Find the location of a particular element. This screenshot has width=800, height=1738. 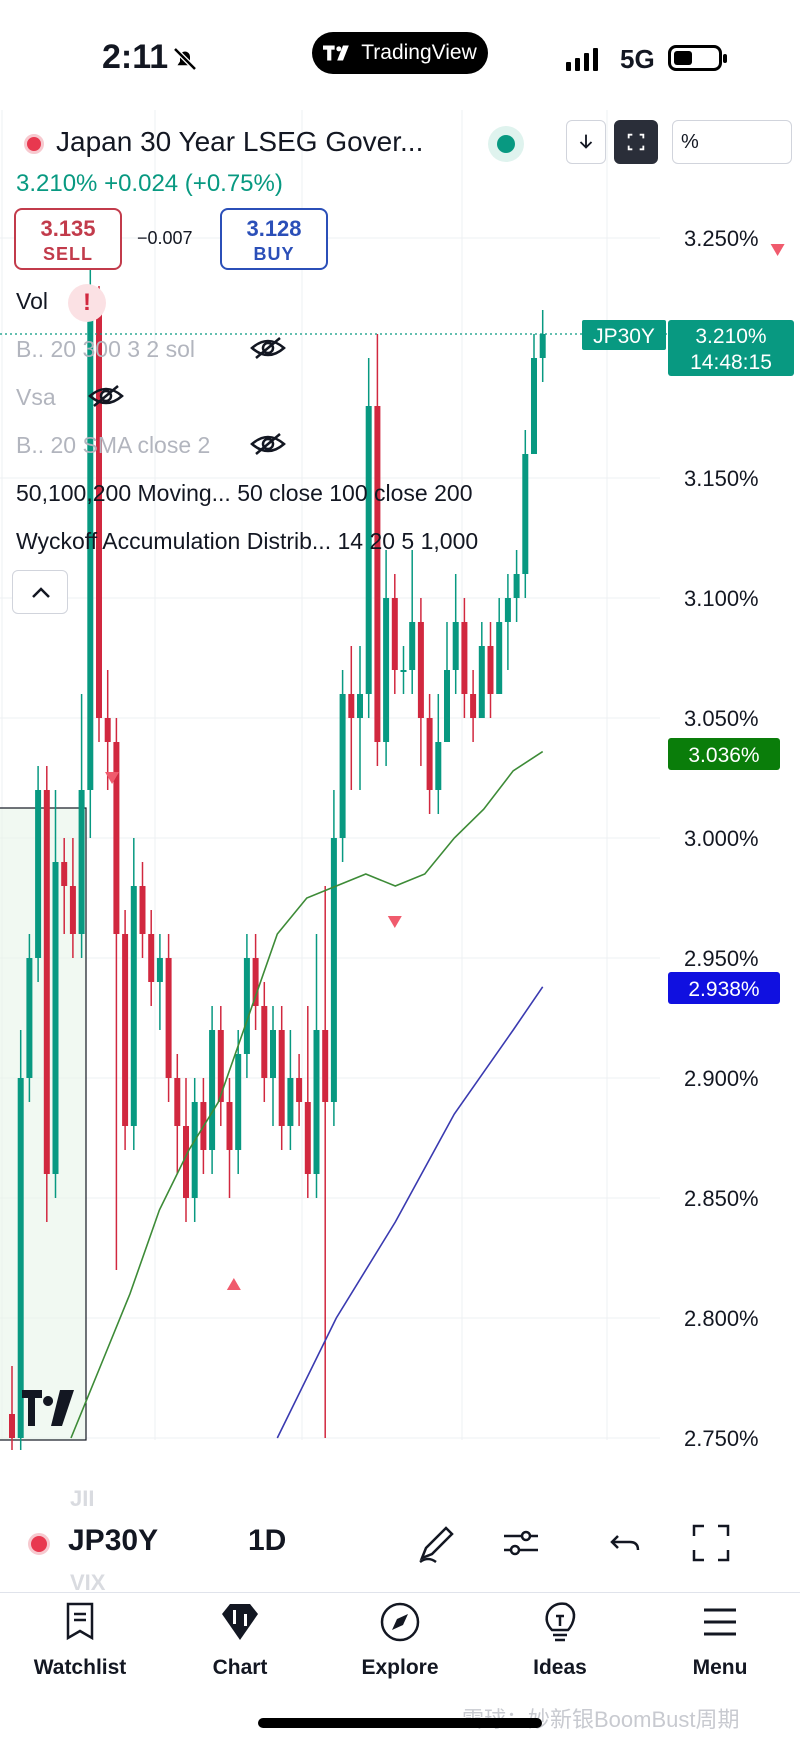

y-tick-label: 3.050% is located at coordinates (721, 718).